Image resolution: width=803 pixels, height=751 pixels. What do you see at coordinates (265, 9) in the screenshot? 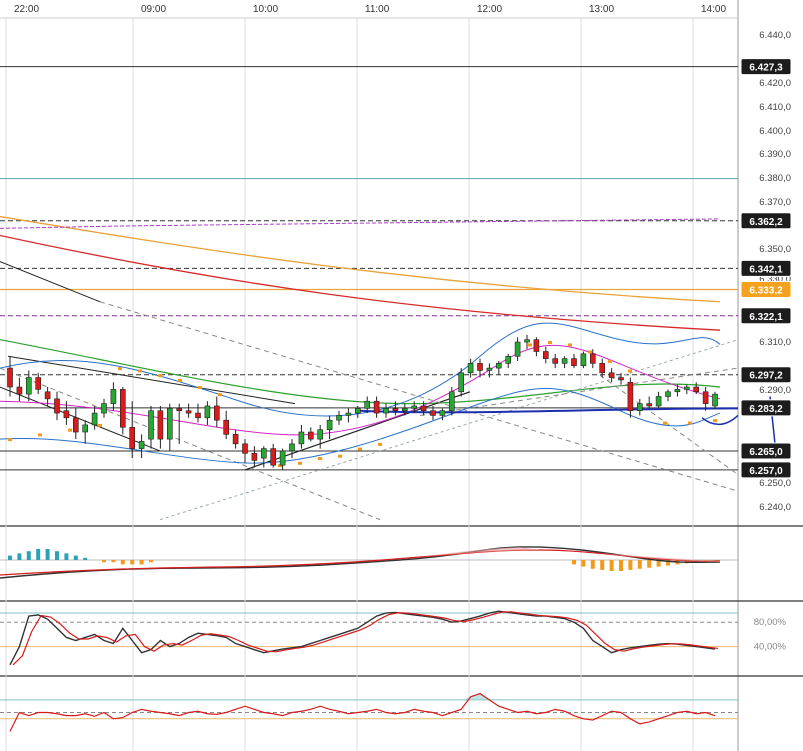
I see `time-tick-label: 10:00` at bounding box center [265, 9].